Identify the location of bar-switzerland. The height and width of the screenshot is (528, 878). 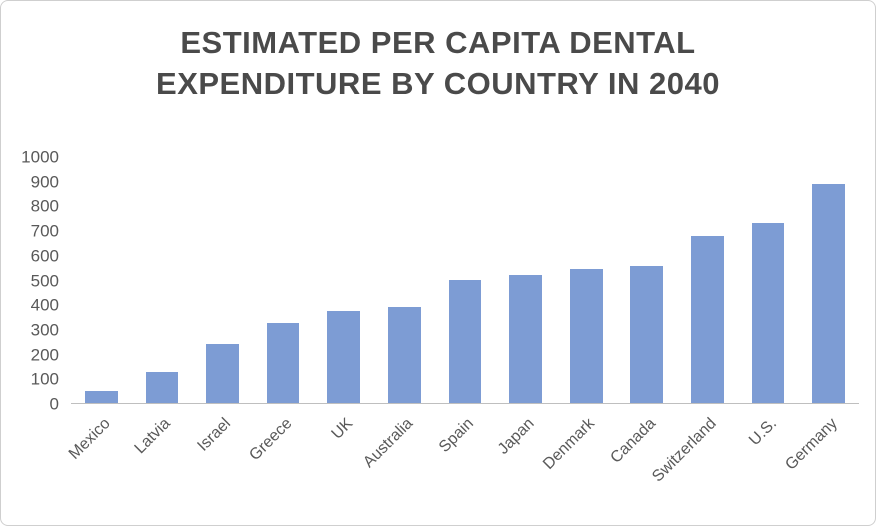
(707, 319).